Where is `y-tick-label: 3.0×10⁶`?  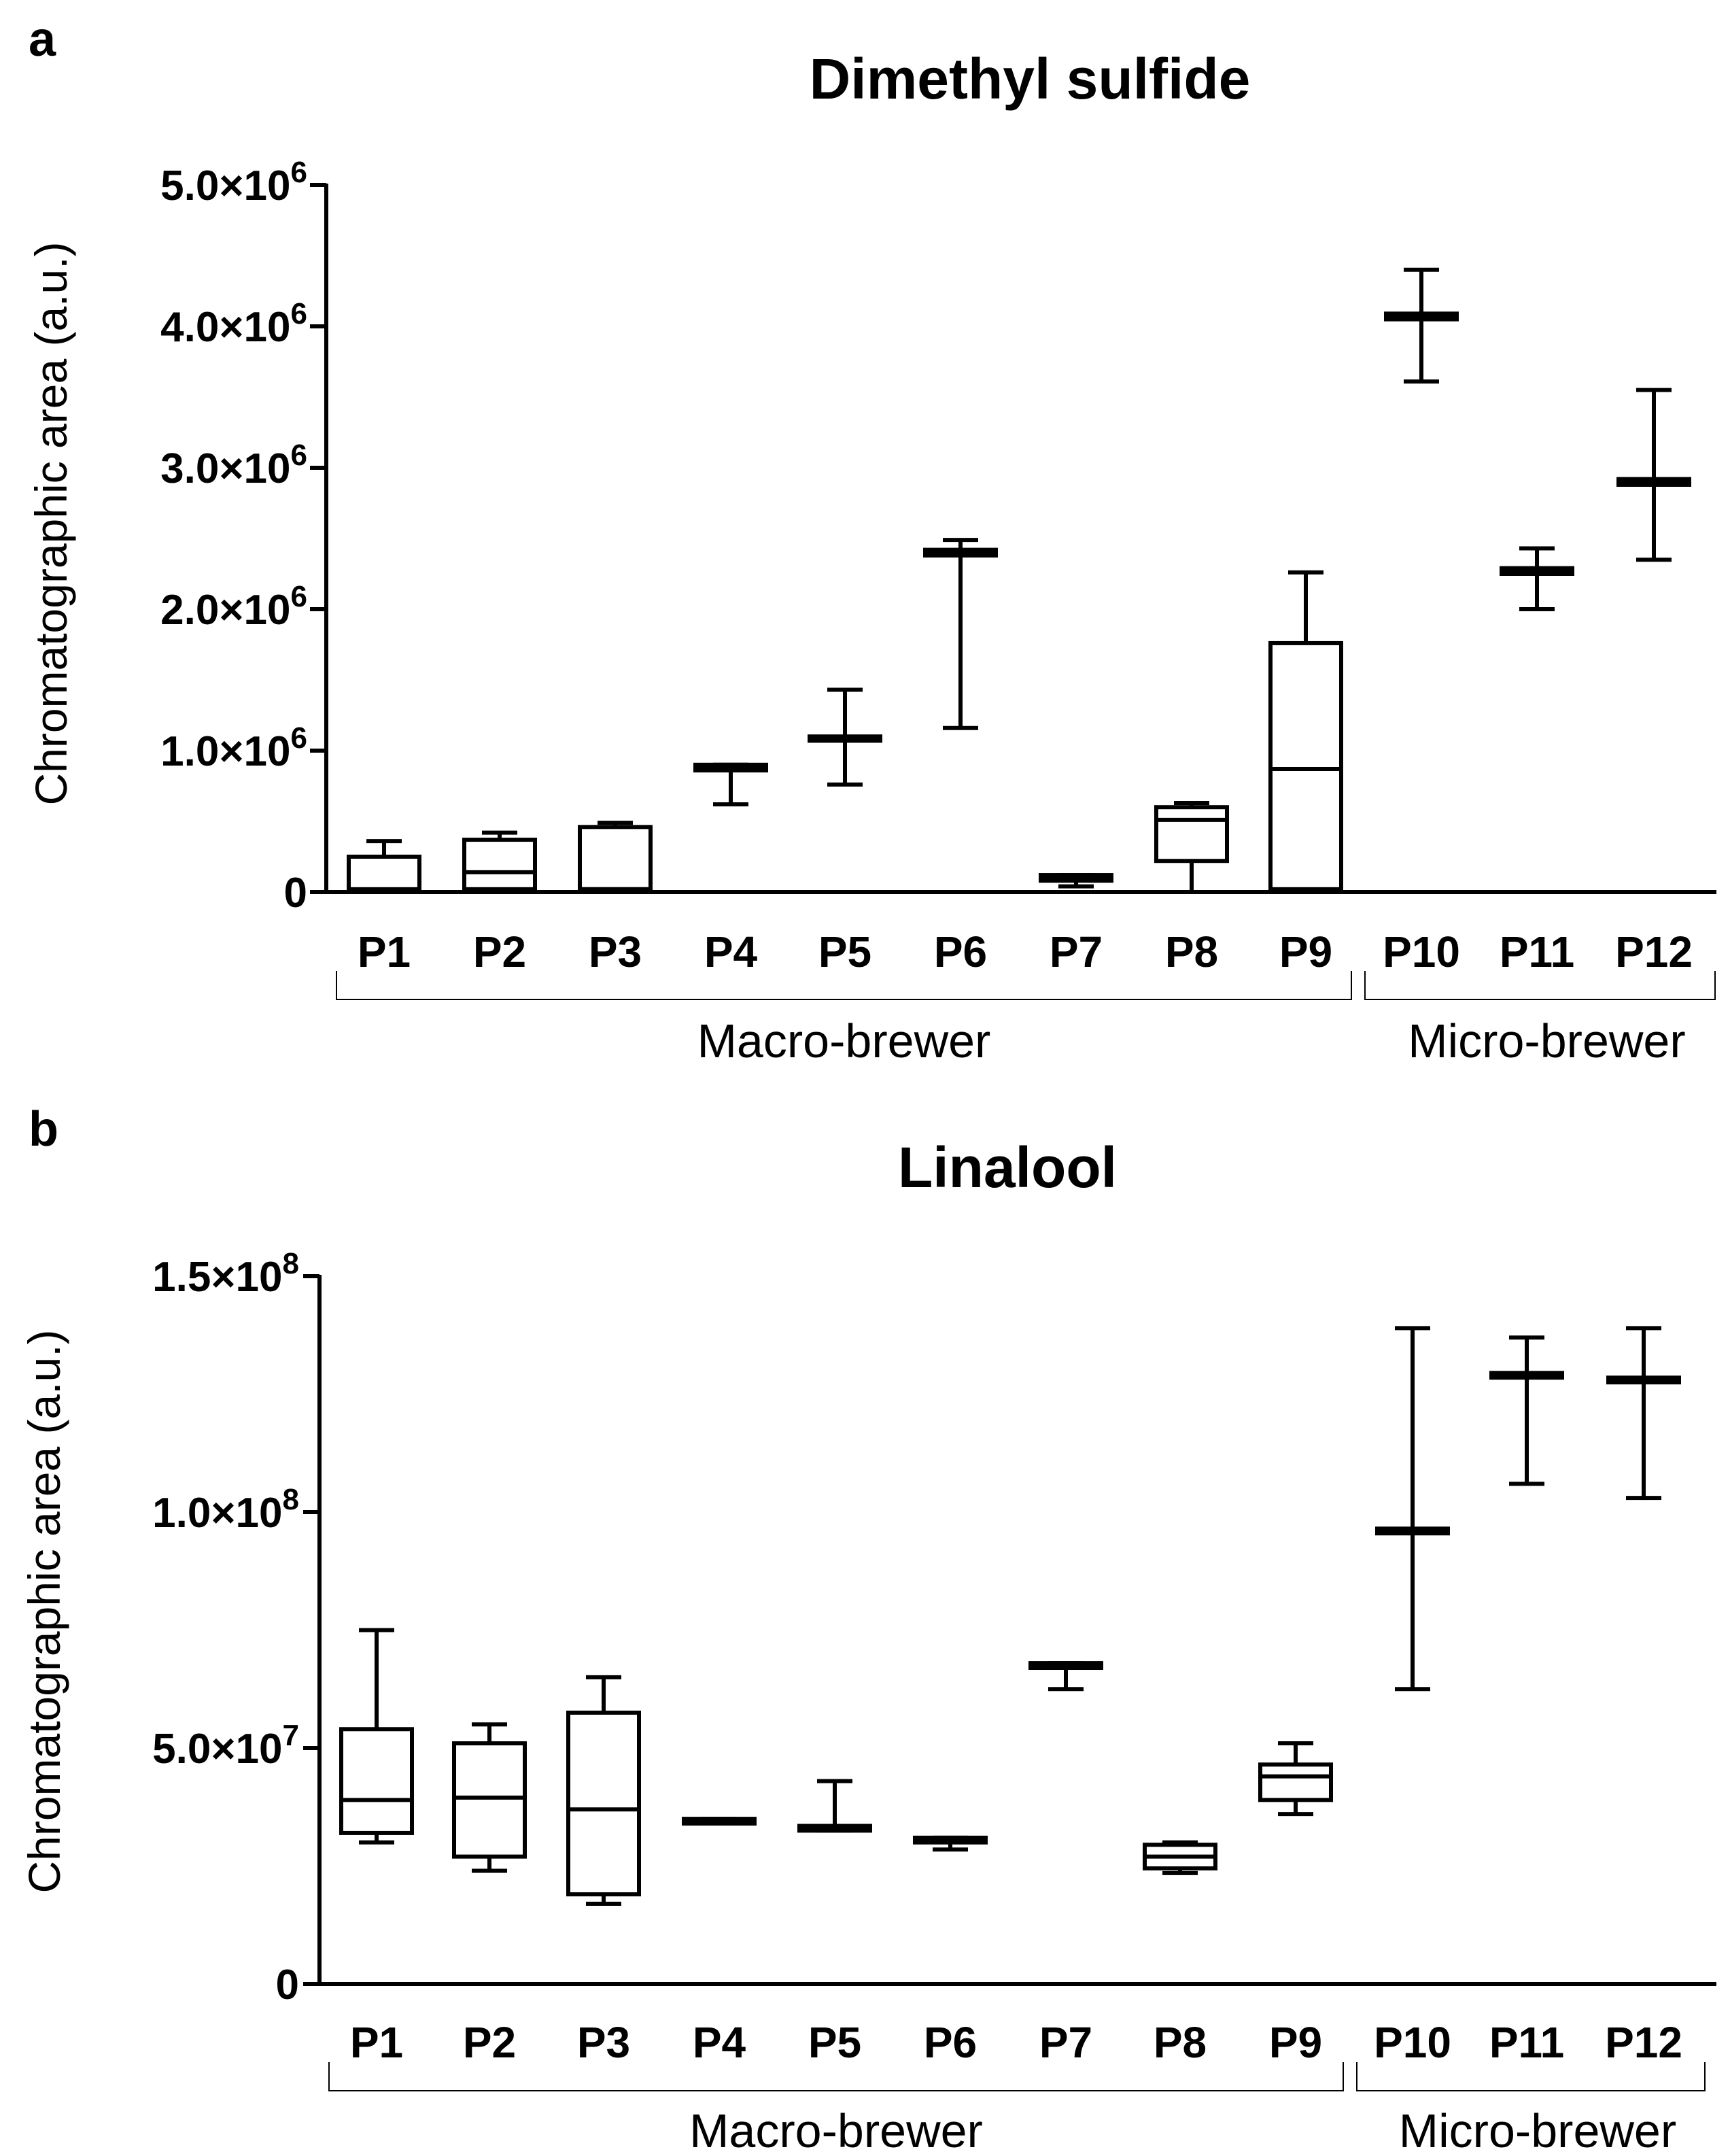 y-tick-label: 3.0×10⁶ is located at coordinates (233, 465).